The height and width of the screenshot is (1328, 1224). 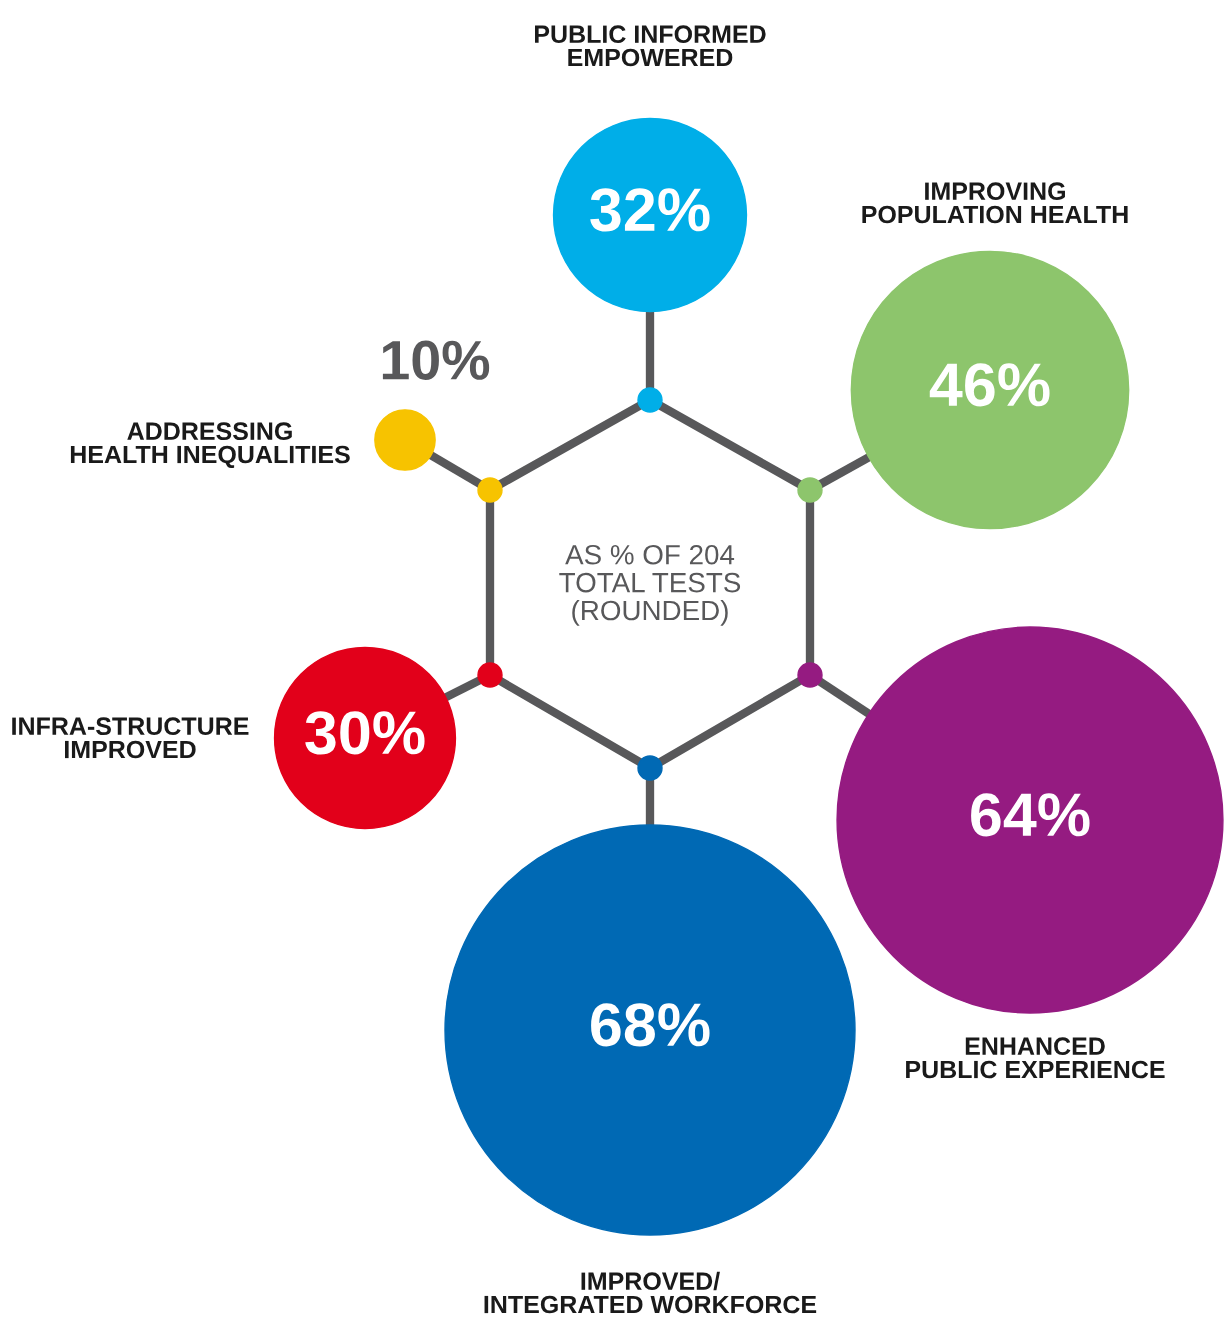 What do you see at coordinates (1035, 1058) in the screenshot?
I see `category-label: ENHANCED PUBLIC EXPERIENCE` at bounding box center [1035, 1058].